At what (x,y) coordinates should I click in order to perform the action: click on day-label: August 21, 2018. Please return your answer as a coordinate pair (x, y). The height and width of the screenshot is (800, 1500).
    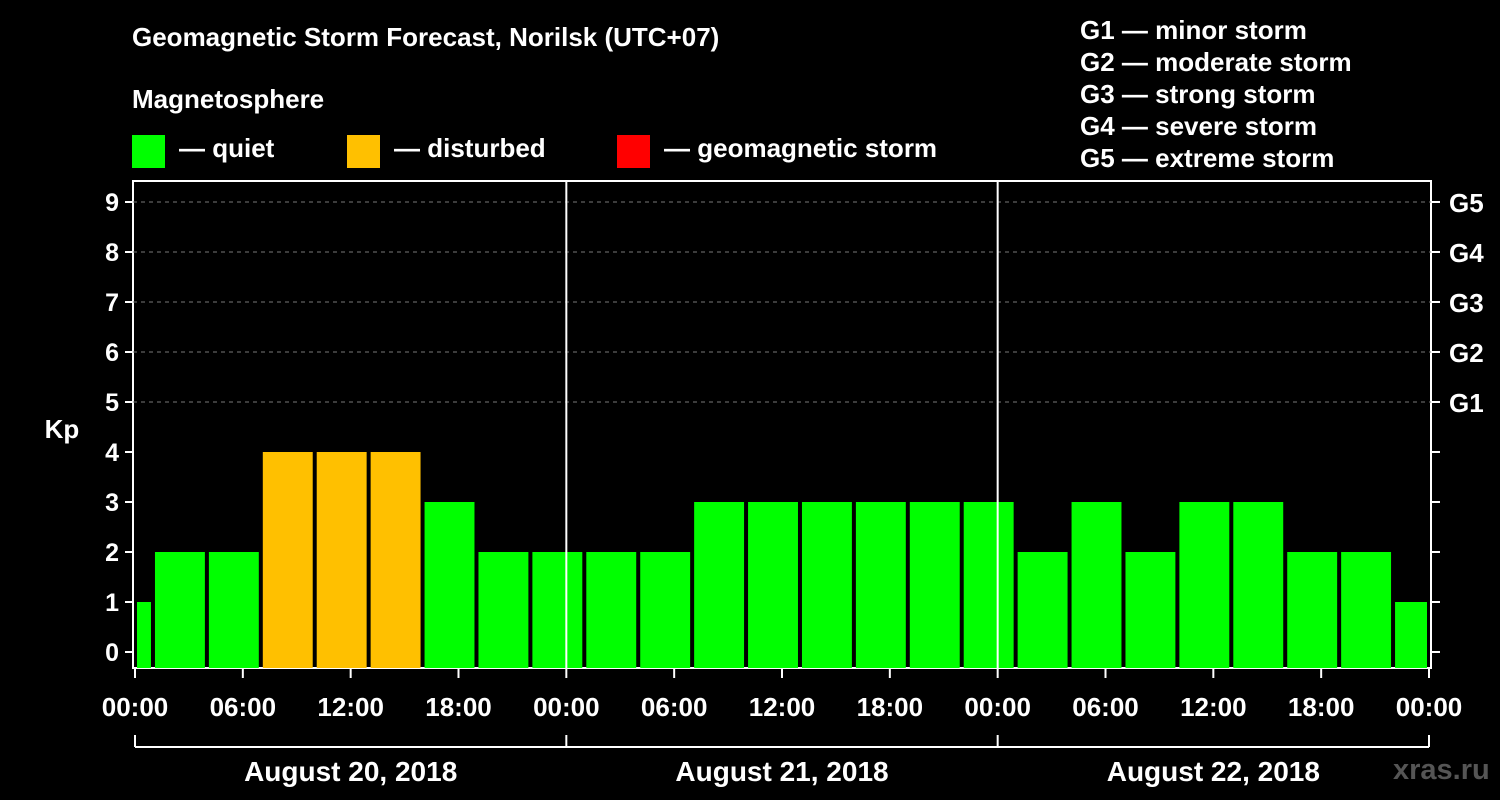
    Looking at the image, I should click on (781, 771).